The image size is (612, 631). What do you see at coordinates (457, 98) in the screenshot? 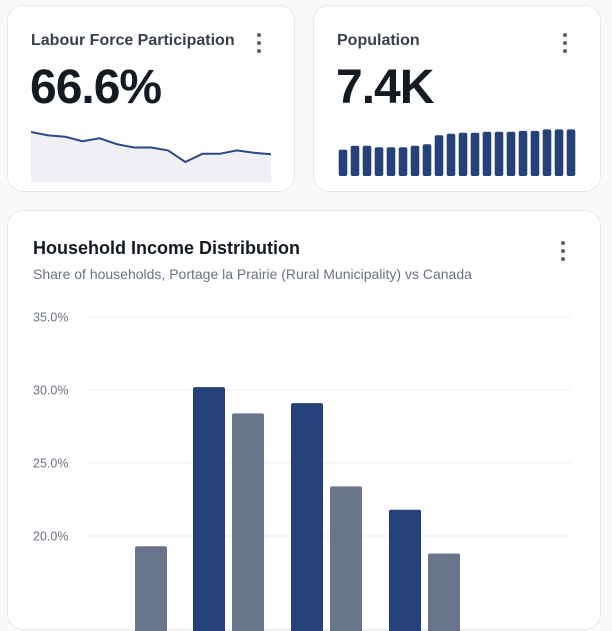
I see `population-card: Population 7.4K` at bounding box center [457, 98].